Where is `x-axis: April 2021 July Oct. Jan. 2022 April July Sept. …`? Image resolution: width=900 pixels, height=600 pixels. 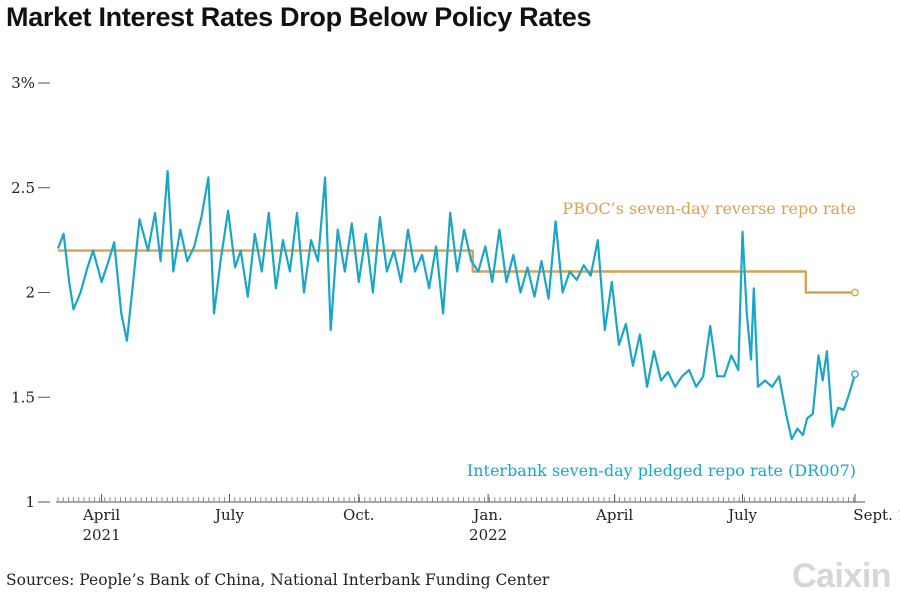
x-axis: April 2021 July Oct. Jan. 2022 April July Sept. … is located at coordinates (478, 519).